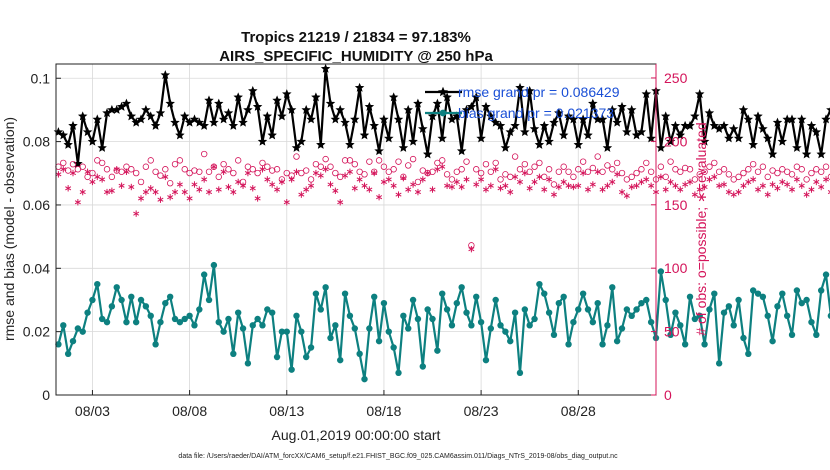  Describe the element at coordinates (36, 268) in the screenshot. I see `y-tick-label-left: 0.04` at that location.